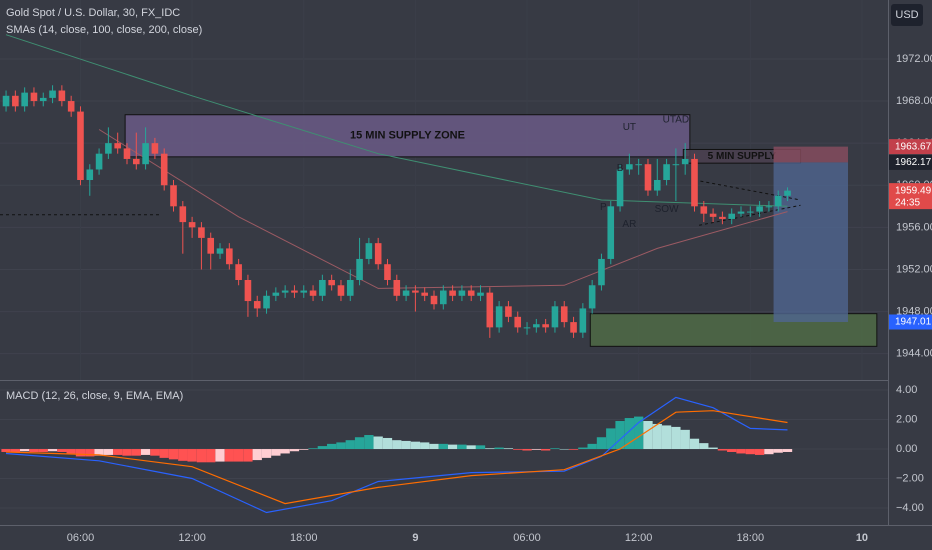 This screenshot has width=932, height=550. Describe the element at coordinates (603, 207) in the screenshot. I see `wyckoff-label: P` at that location.